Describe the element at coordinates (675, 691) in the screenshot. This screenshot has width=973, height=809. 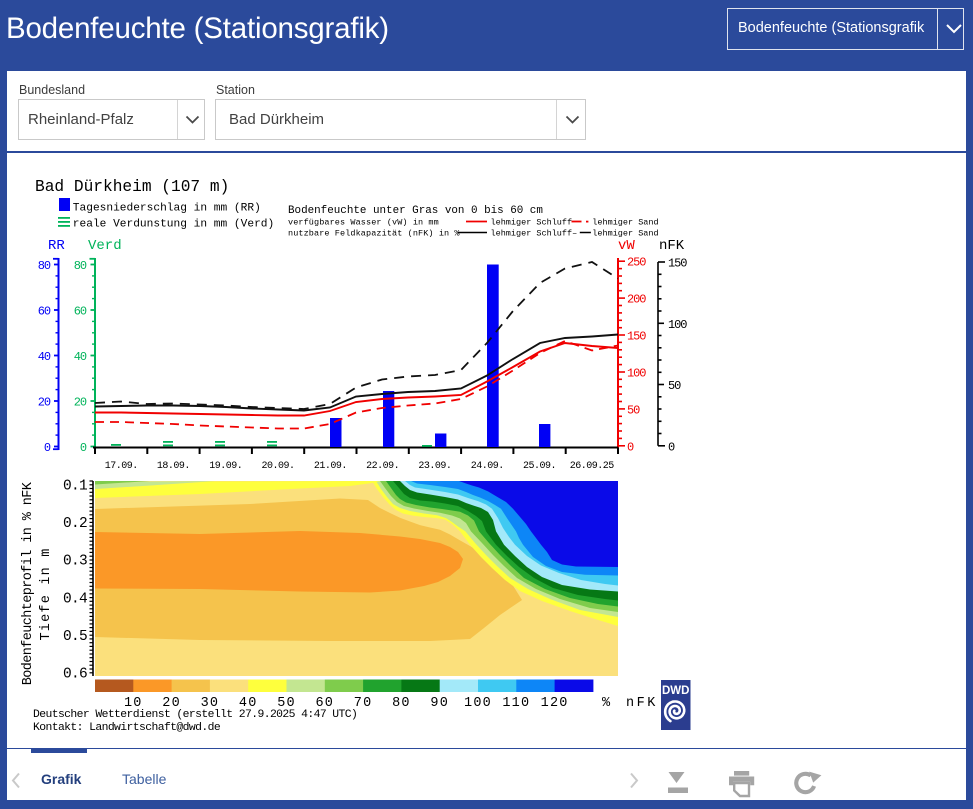
I see `svg-text: DWD` at that location.